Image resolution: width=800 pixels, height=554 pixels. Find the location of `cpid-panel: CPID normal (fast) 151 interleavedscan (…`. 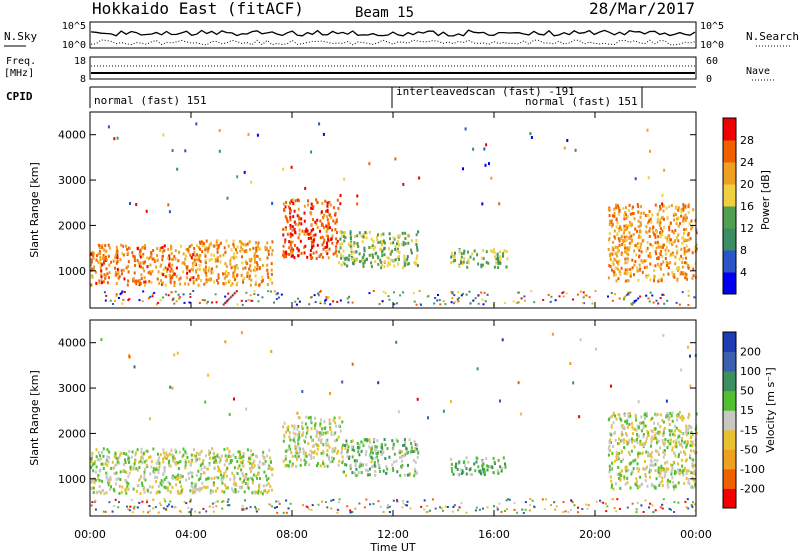

cpid-panel: CPID normal (fast) 151 interleavedscan (… is located at coordinates (351, 96).